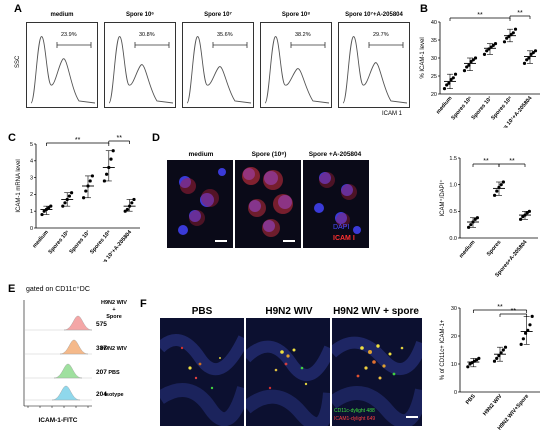 The height and width of the screenshot is (432, 550). Describe the element at coordinates (101, 324) in the screenshot. I see `panel-e-value-0: 575` at that location.